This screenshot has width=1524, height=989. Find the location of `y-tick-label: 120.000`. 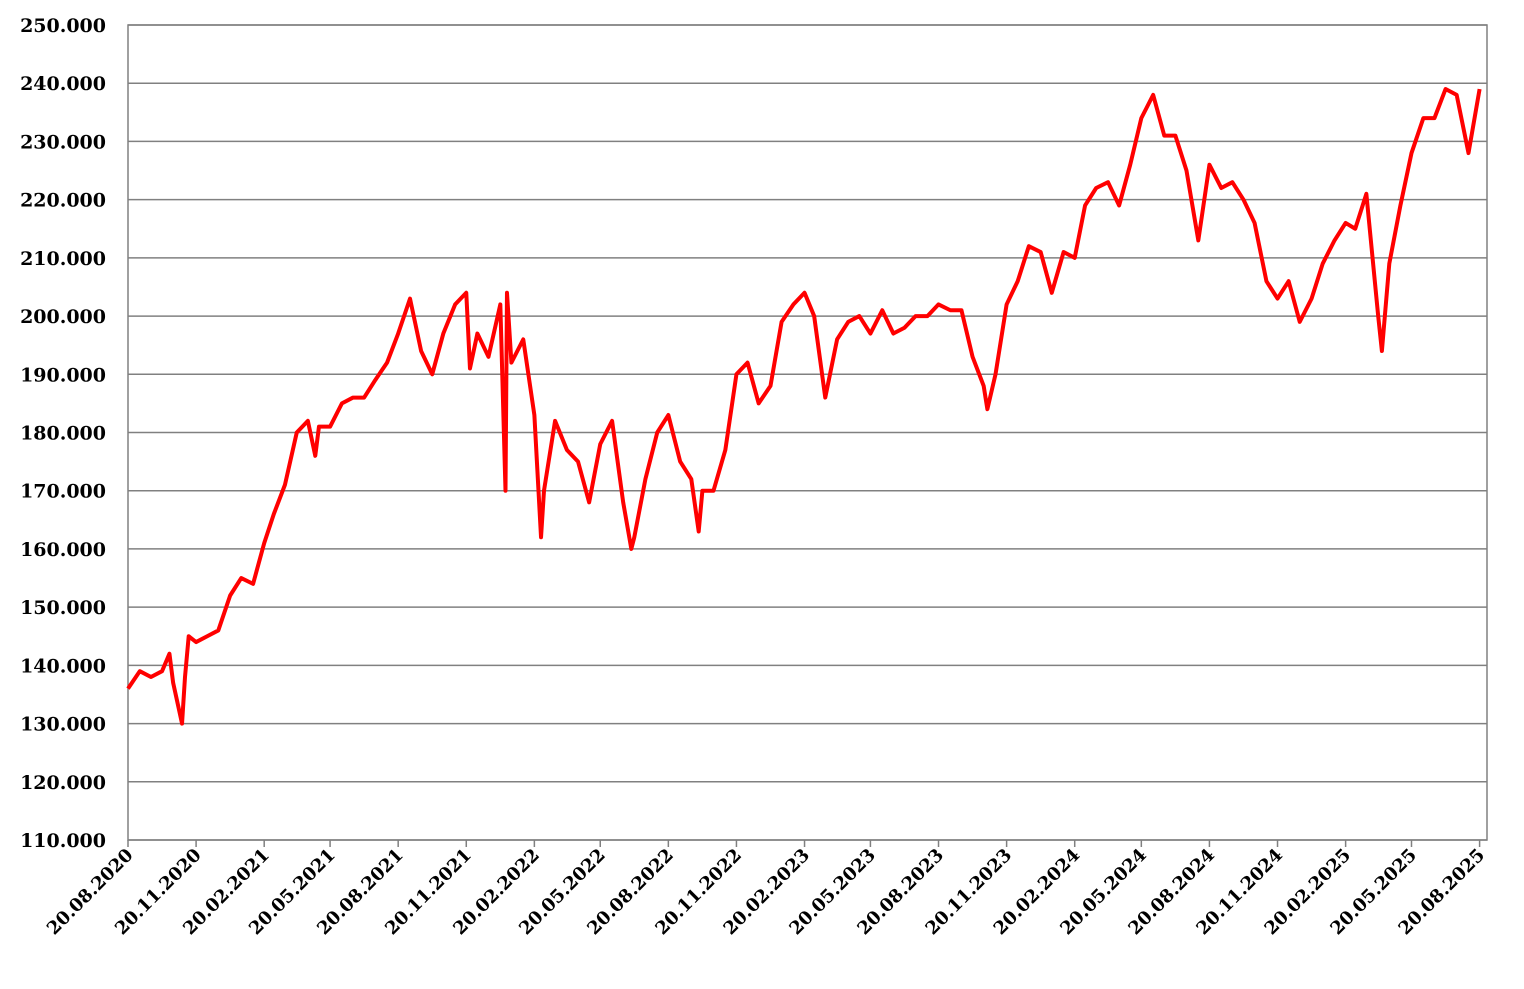

y-tick-label: 120.000 is located at coordinates (63, 783).